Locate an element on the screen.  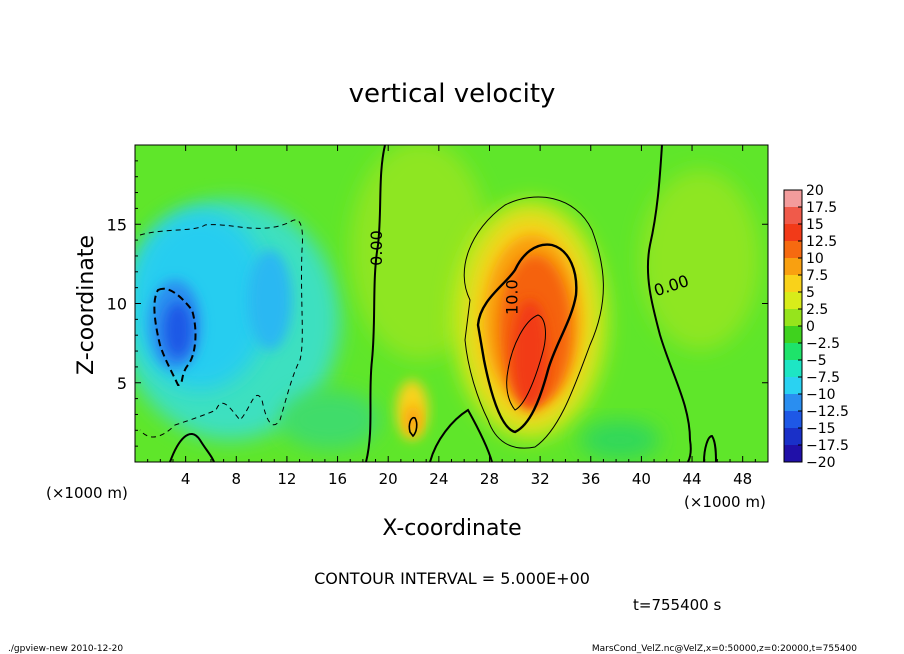
x-tick-label: 12 is located at coordinates (286, 479).